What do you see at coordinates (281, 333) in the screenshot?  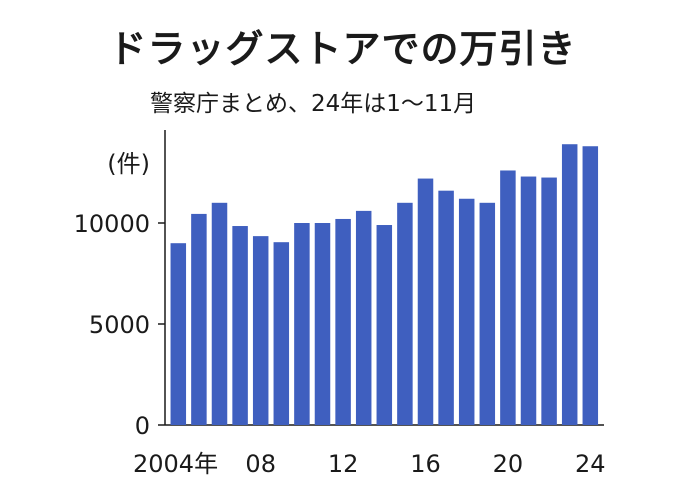 I see `bar-2009` at bounding box center [281, 333].